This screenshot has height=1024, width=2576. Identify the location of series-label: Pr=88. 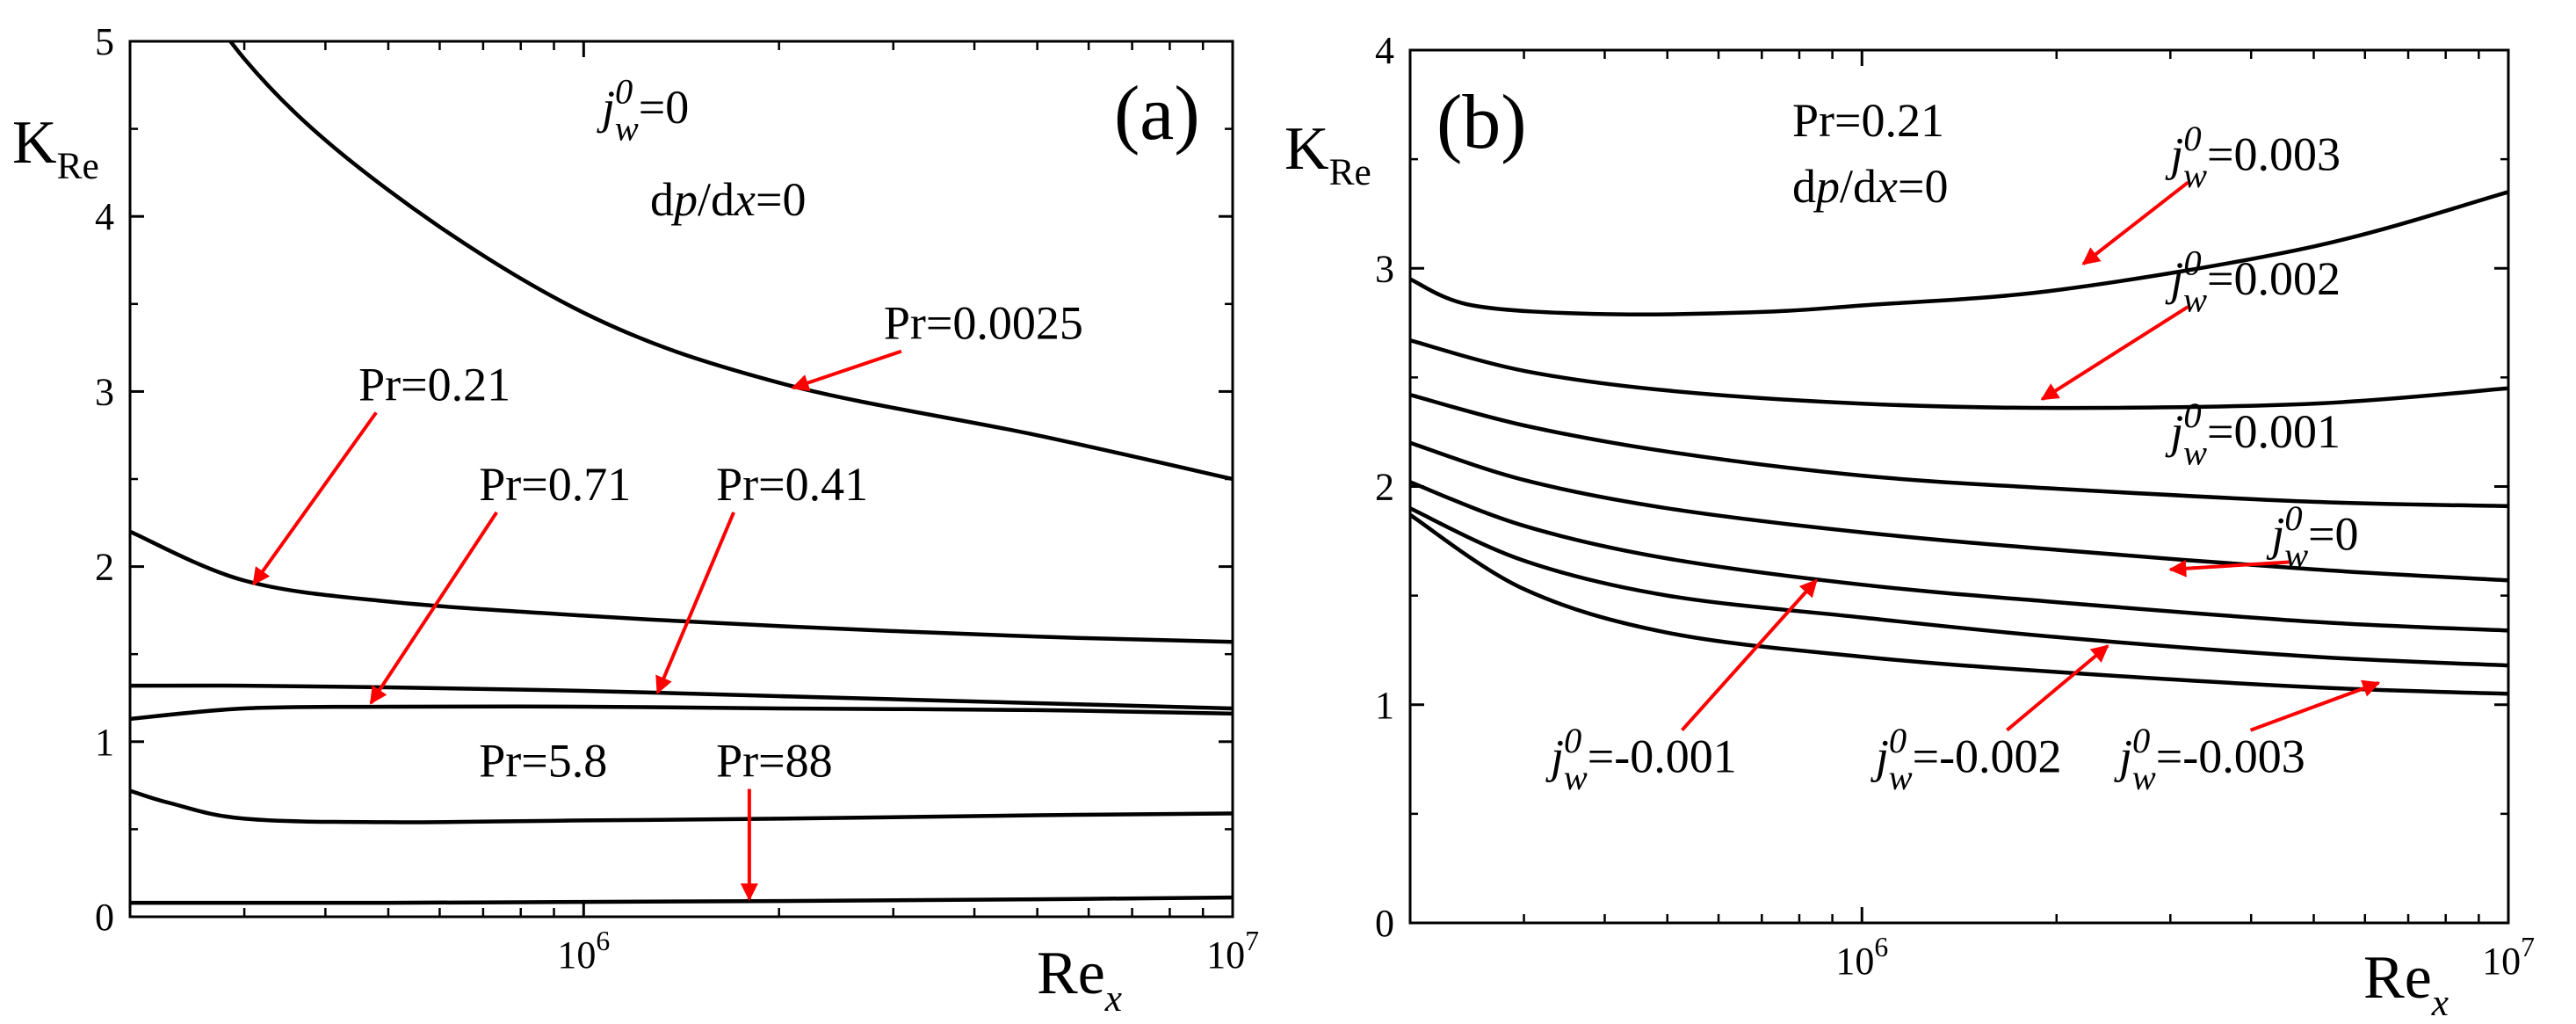
(774, 761).